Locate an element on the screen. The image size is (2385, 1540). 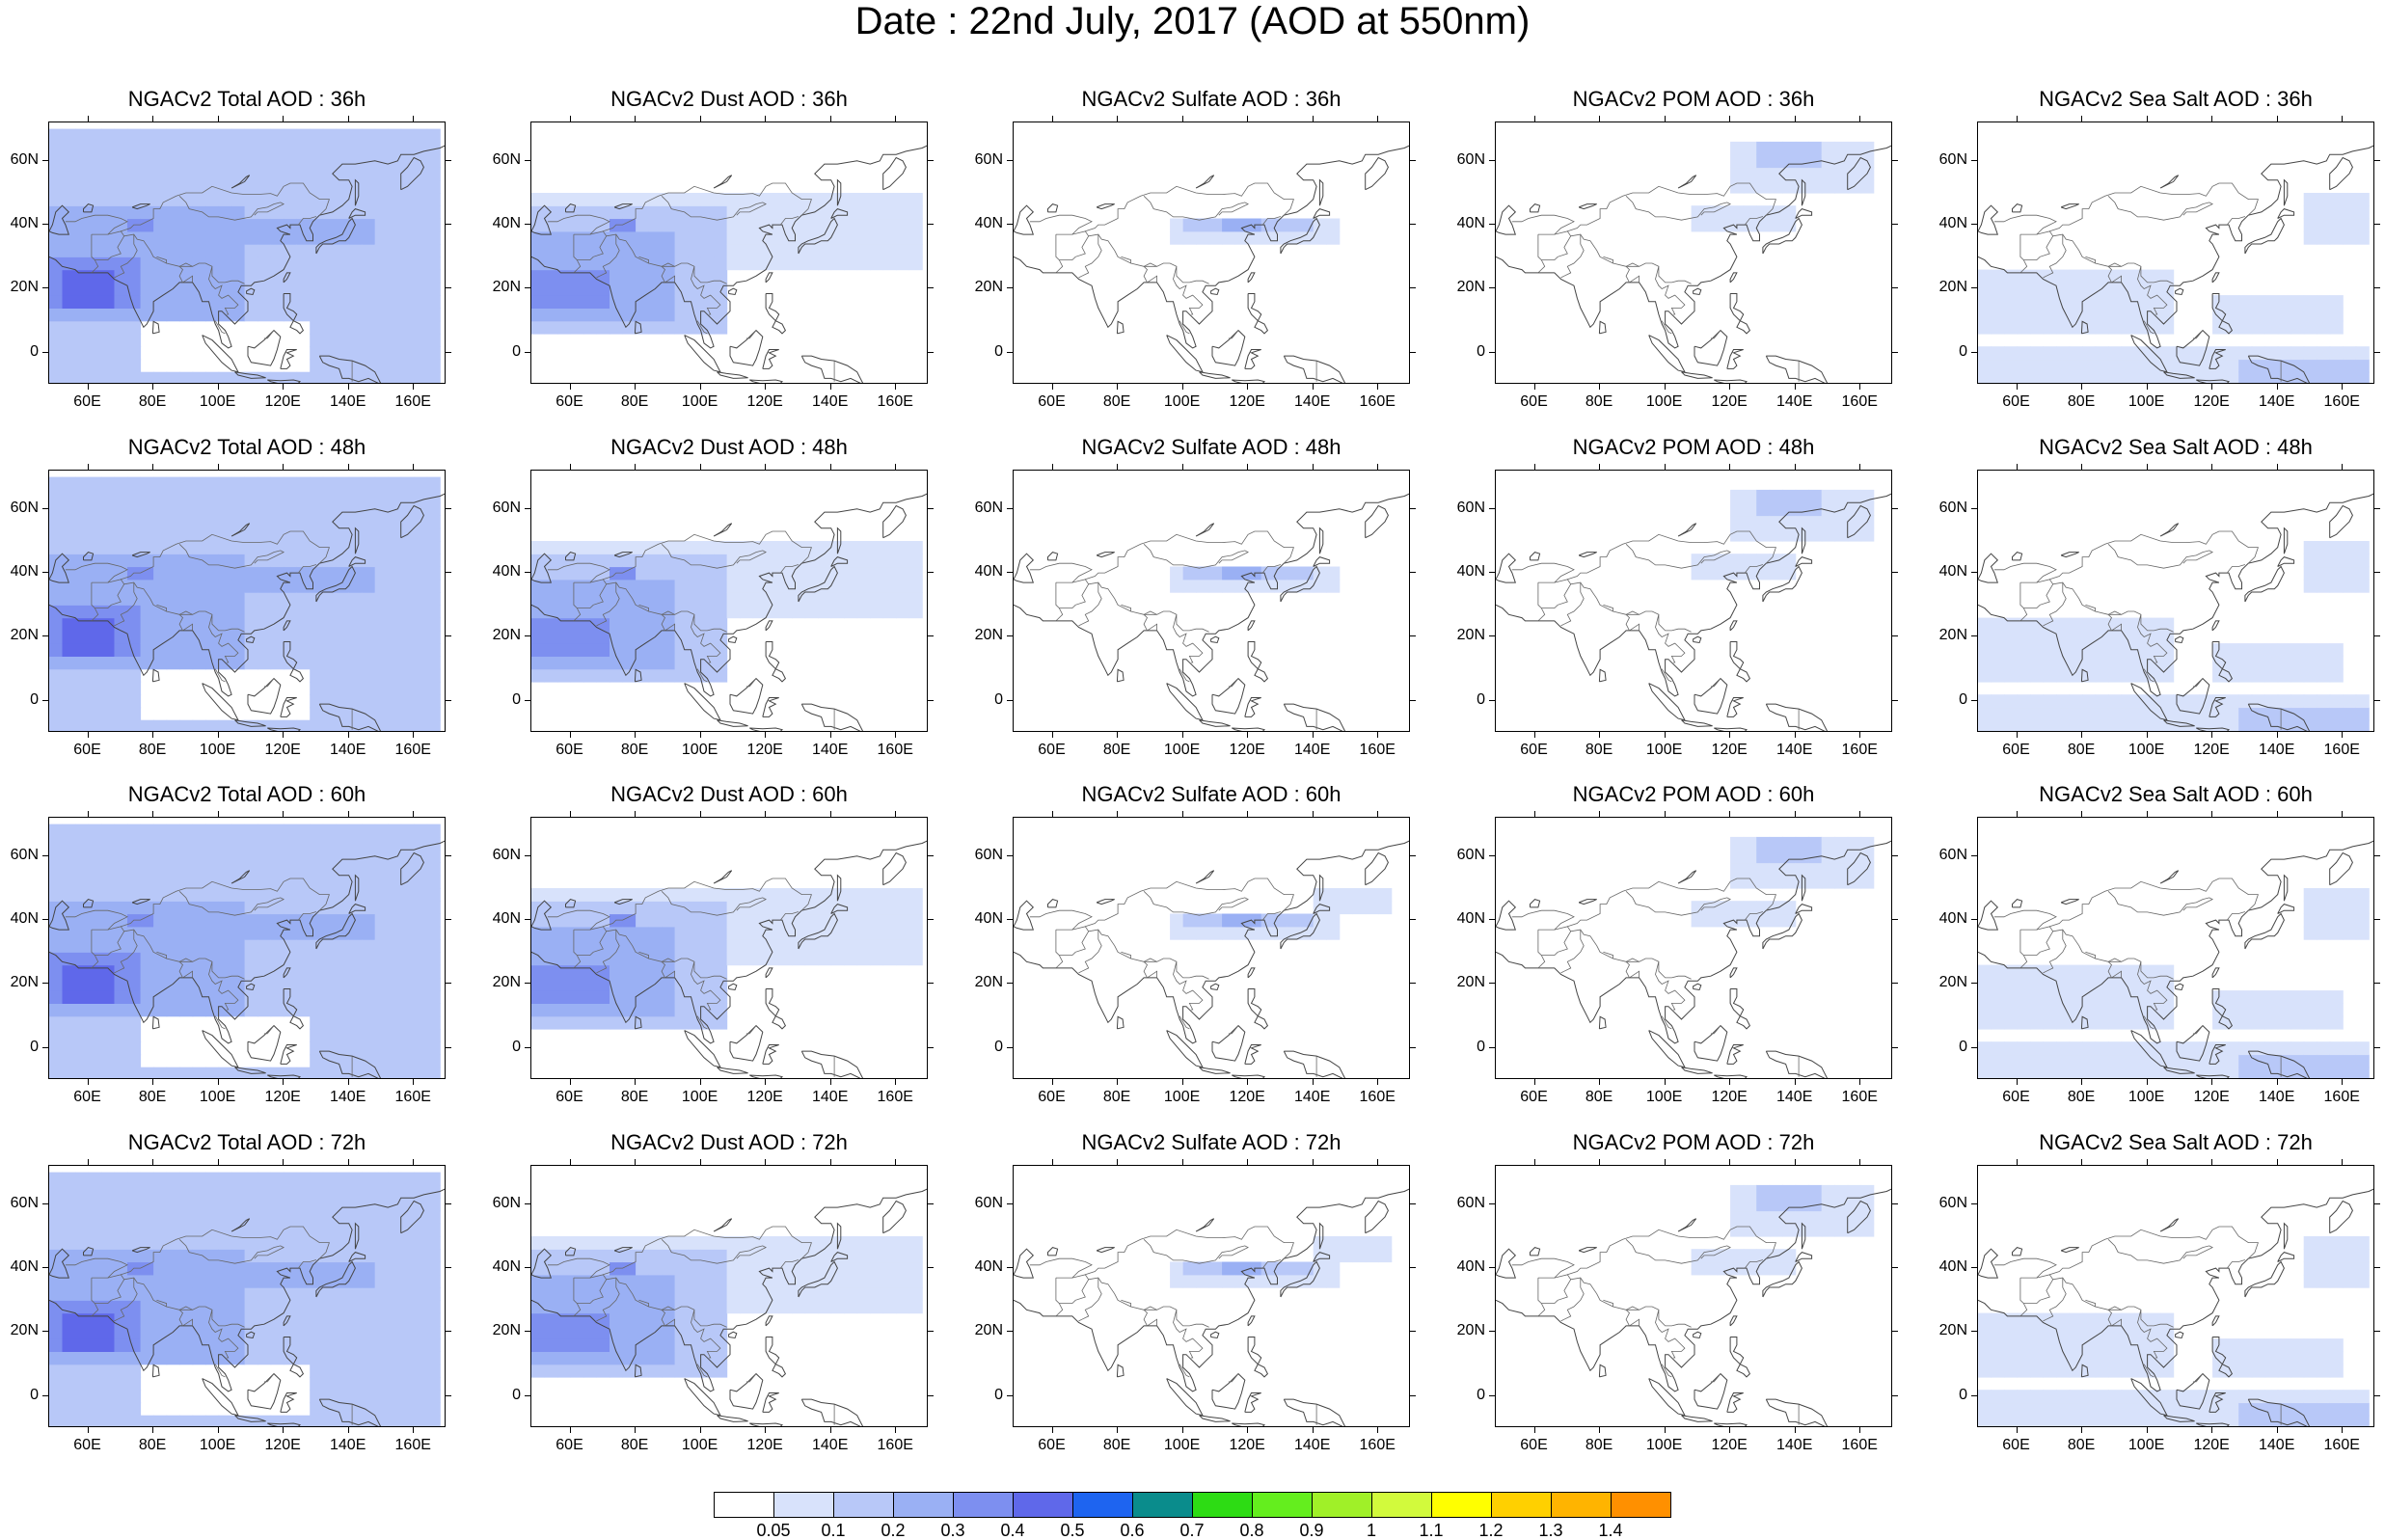
lat-tick-label: 40N is located at coordinates (19, 572).